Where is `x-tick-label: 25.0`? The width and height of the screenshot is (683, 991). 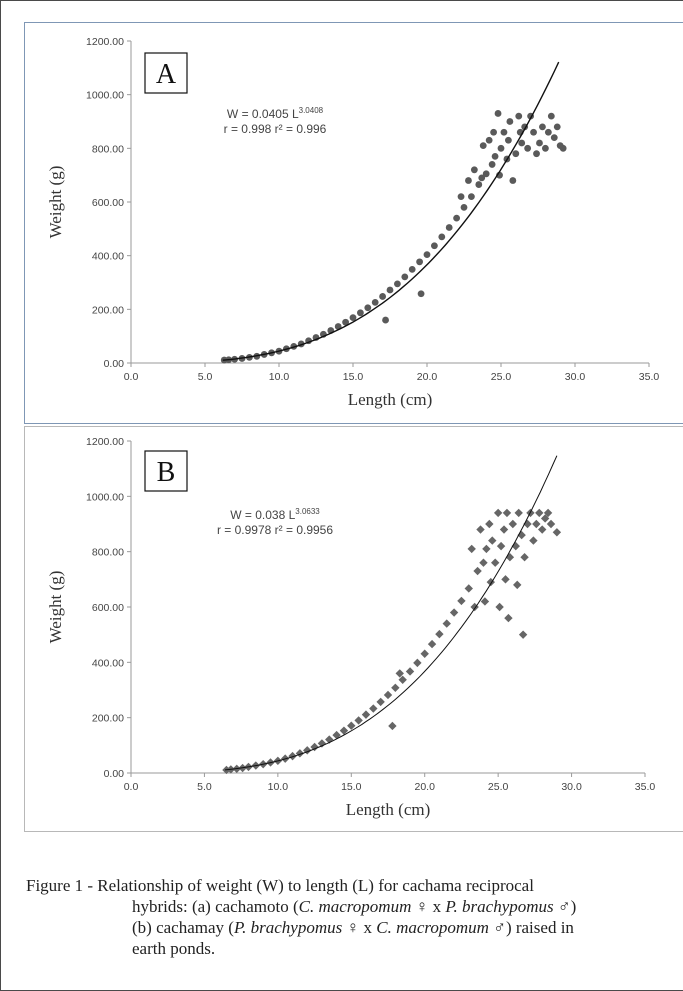
x-tick-label: 25.0 is located at coordinates (498, 787).